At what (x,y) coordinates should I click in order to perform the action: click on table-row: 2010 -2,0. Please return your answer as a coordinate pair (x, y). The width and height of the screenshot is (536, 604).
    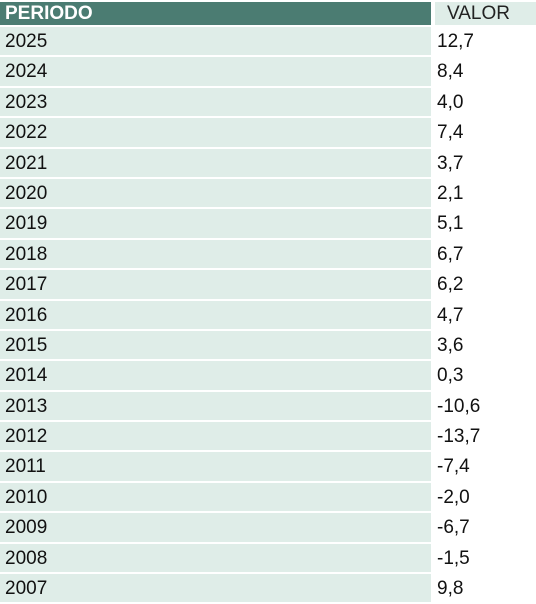
    Looking at the image, I should click on (268, 497).